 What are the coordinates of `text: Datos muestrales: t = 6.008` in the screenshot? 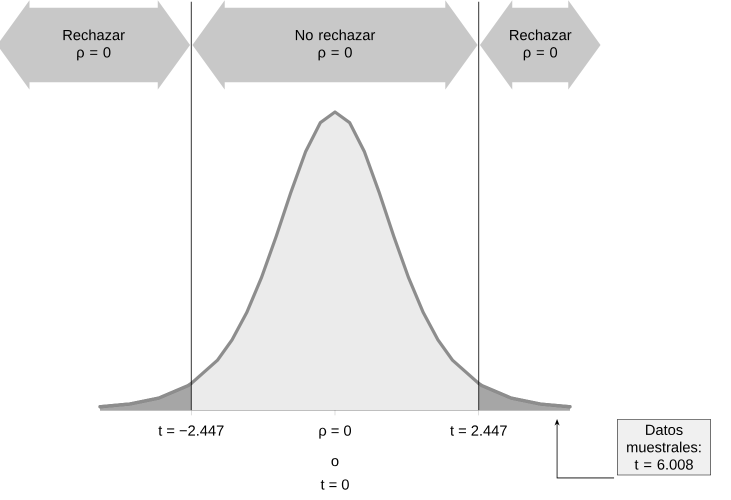 It's located at (664, 447).